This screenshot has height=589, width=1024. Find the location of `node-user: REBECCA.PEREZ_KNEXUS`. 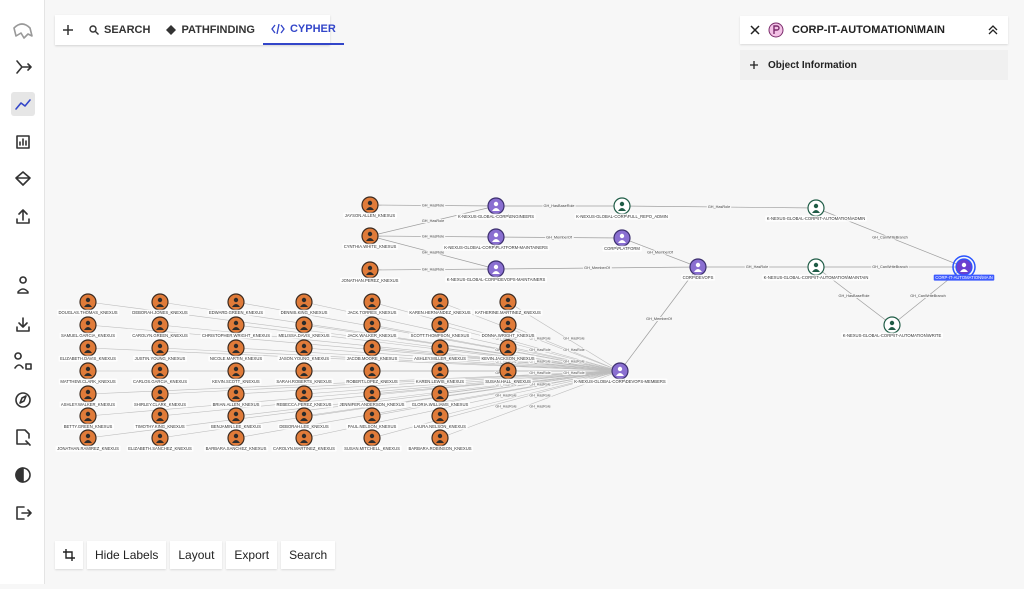

node-user: REBECCA.PEREZ_KNEXUS is located at coordinates (304, 396).